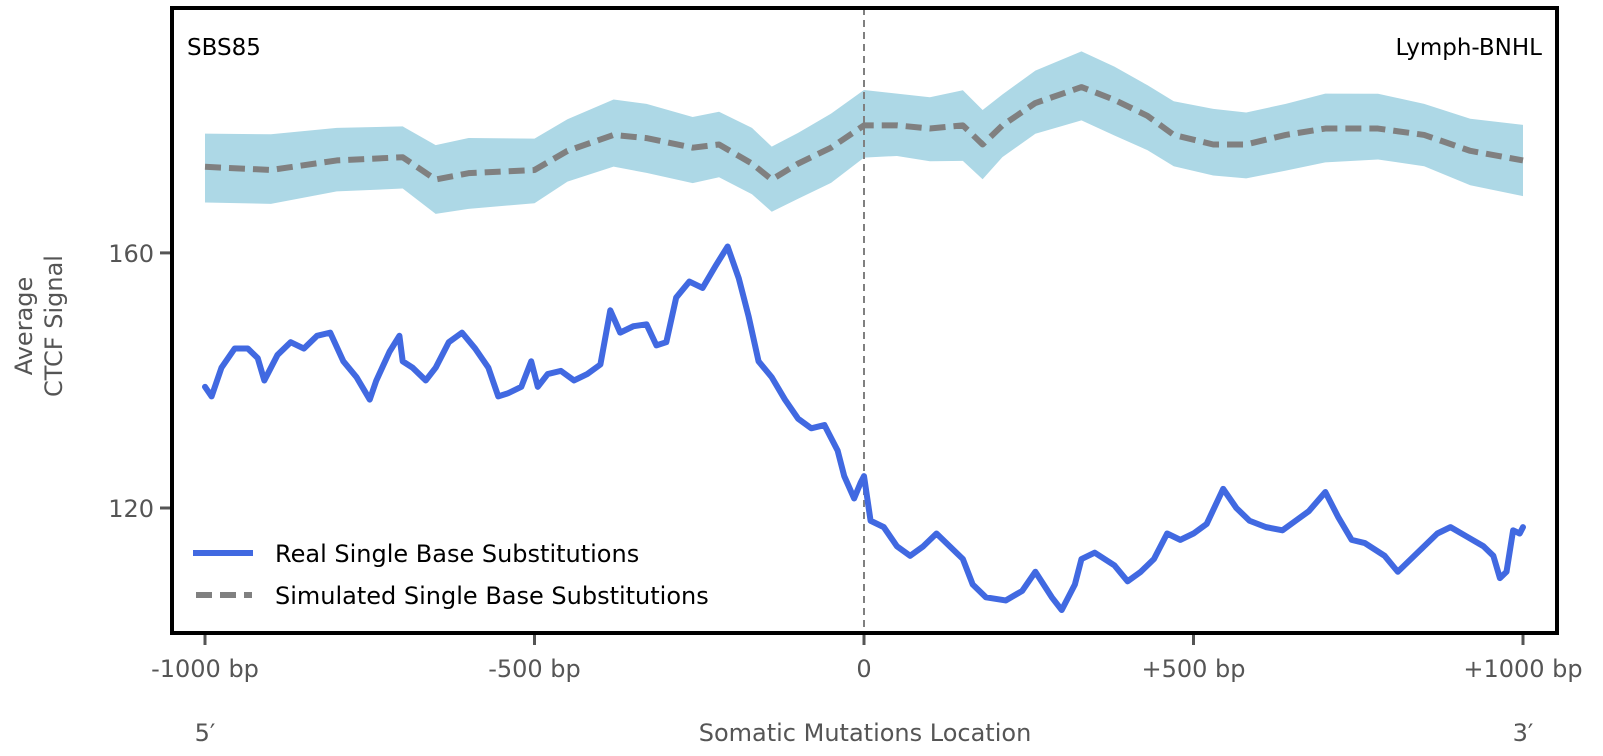 The image size is (1603, 756). What do you see at coordinates (1522, 669) in the screenshot?
I see `x-tick-label: +1000 bp` at bounding box center [1522, 669].